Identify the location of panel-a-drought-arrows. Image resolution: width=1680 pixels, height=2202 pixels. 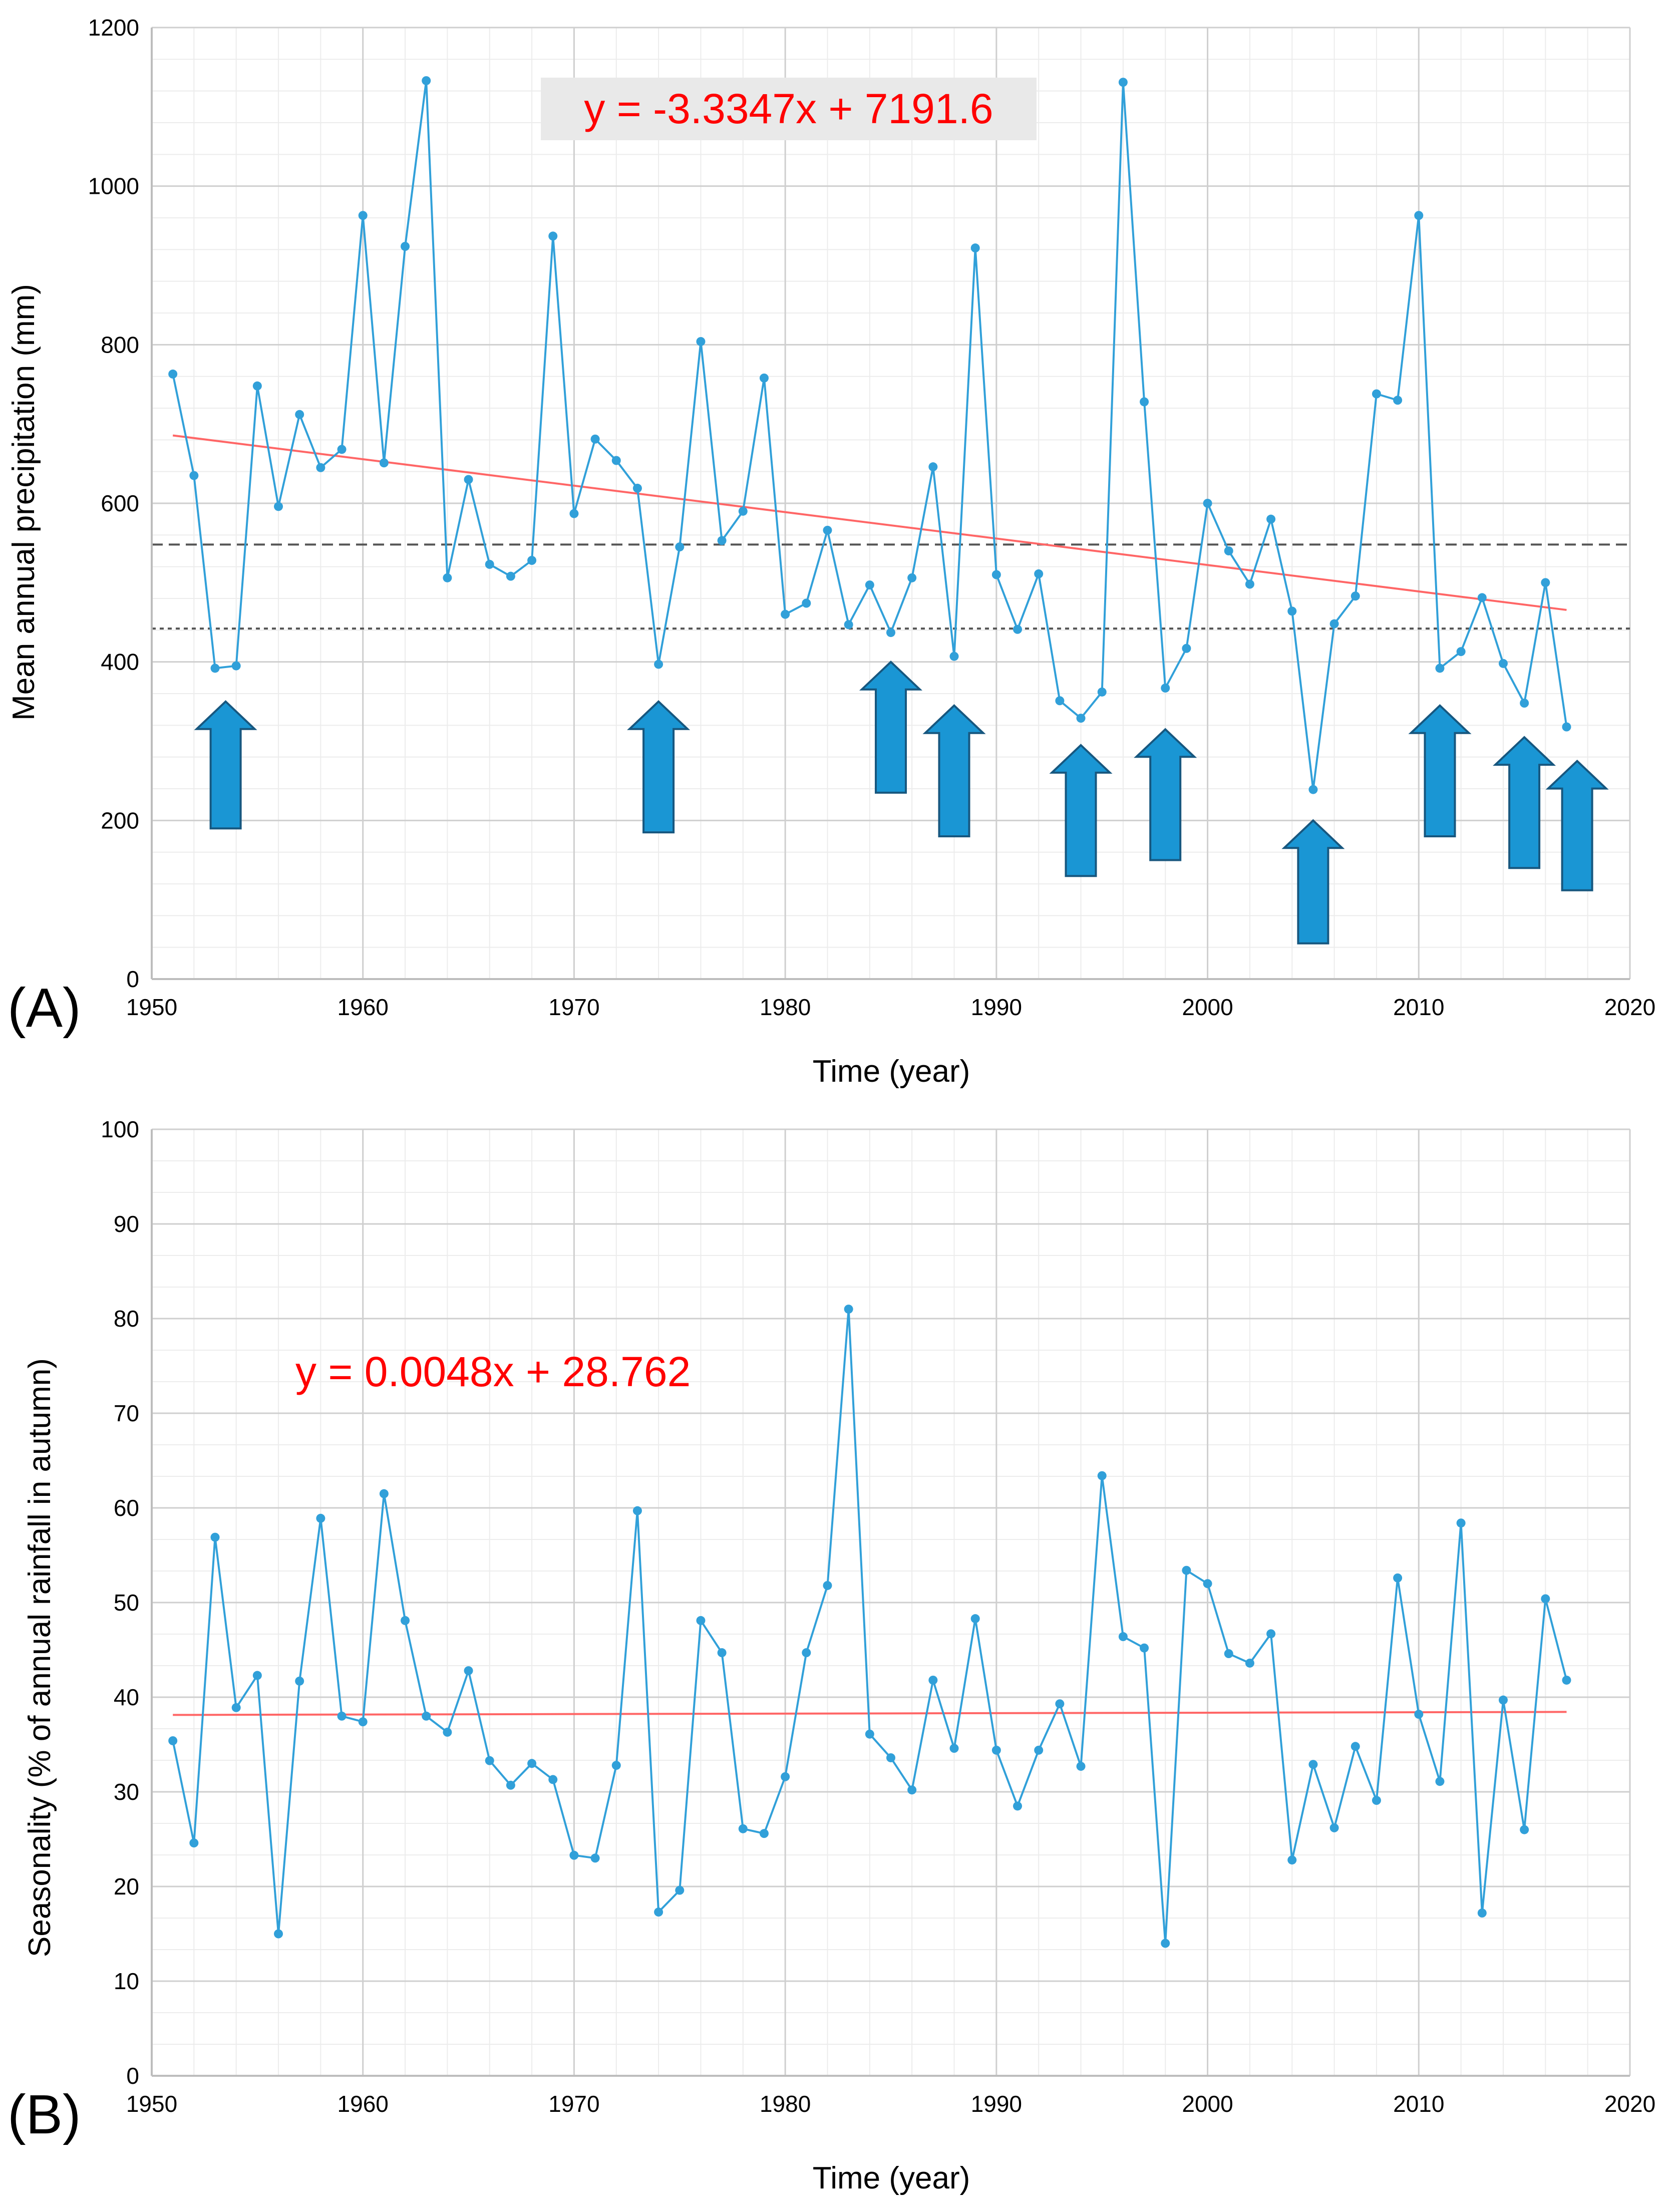
(901, 803).